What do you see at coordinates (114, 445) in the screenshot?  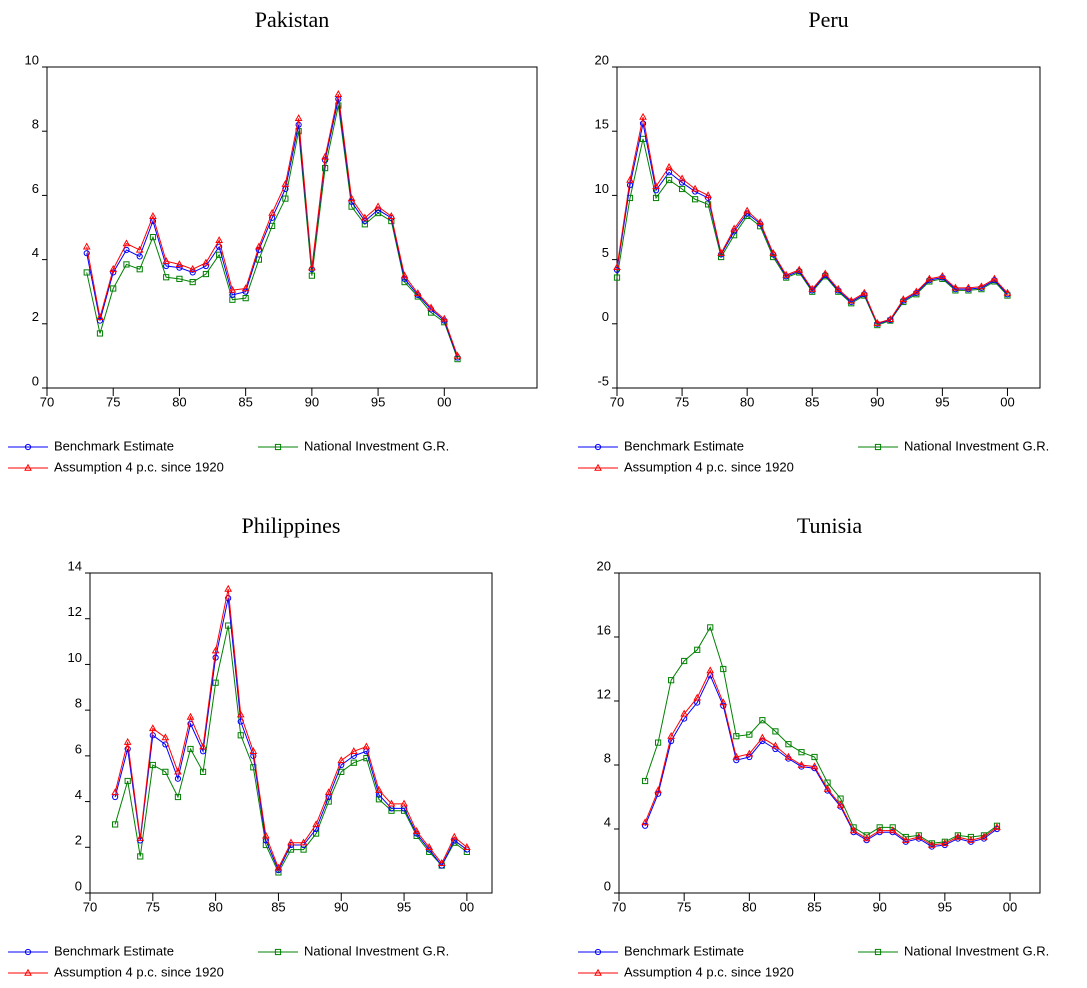 I see `legend-label: Benchmark Estimate` at bounding box center [114, 445].